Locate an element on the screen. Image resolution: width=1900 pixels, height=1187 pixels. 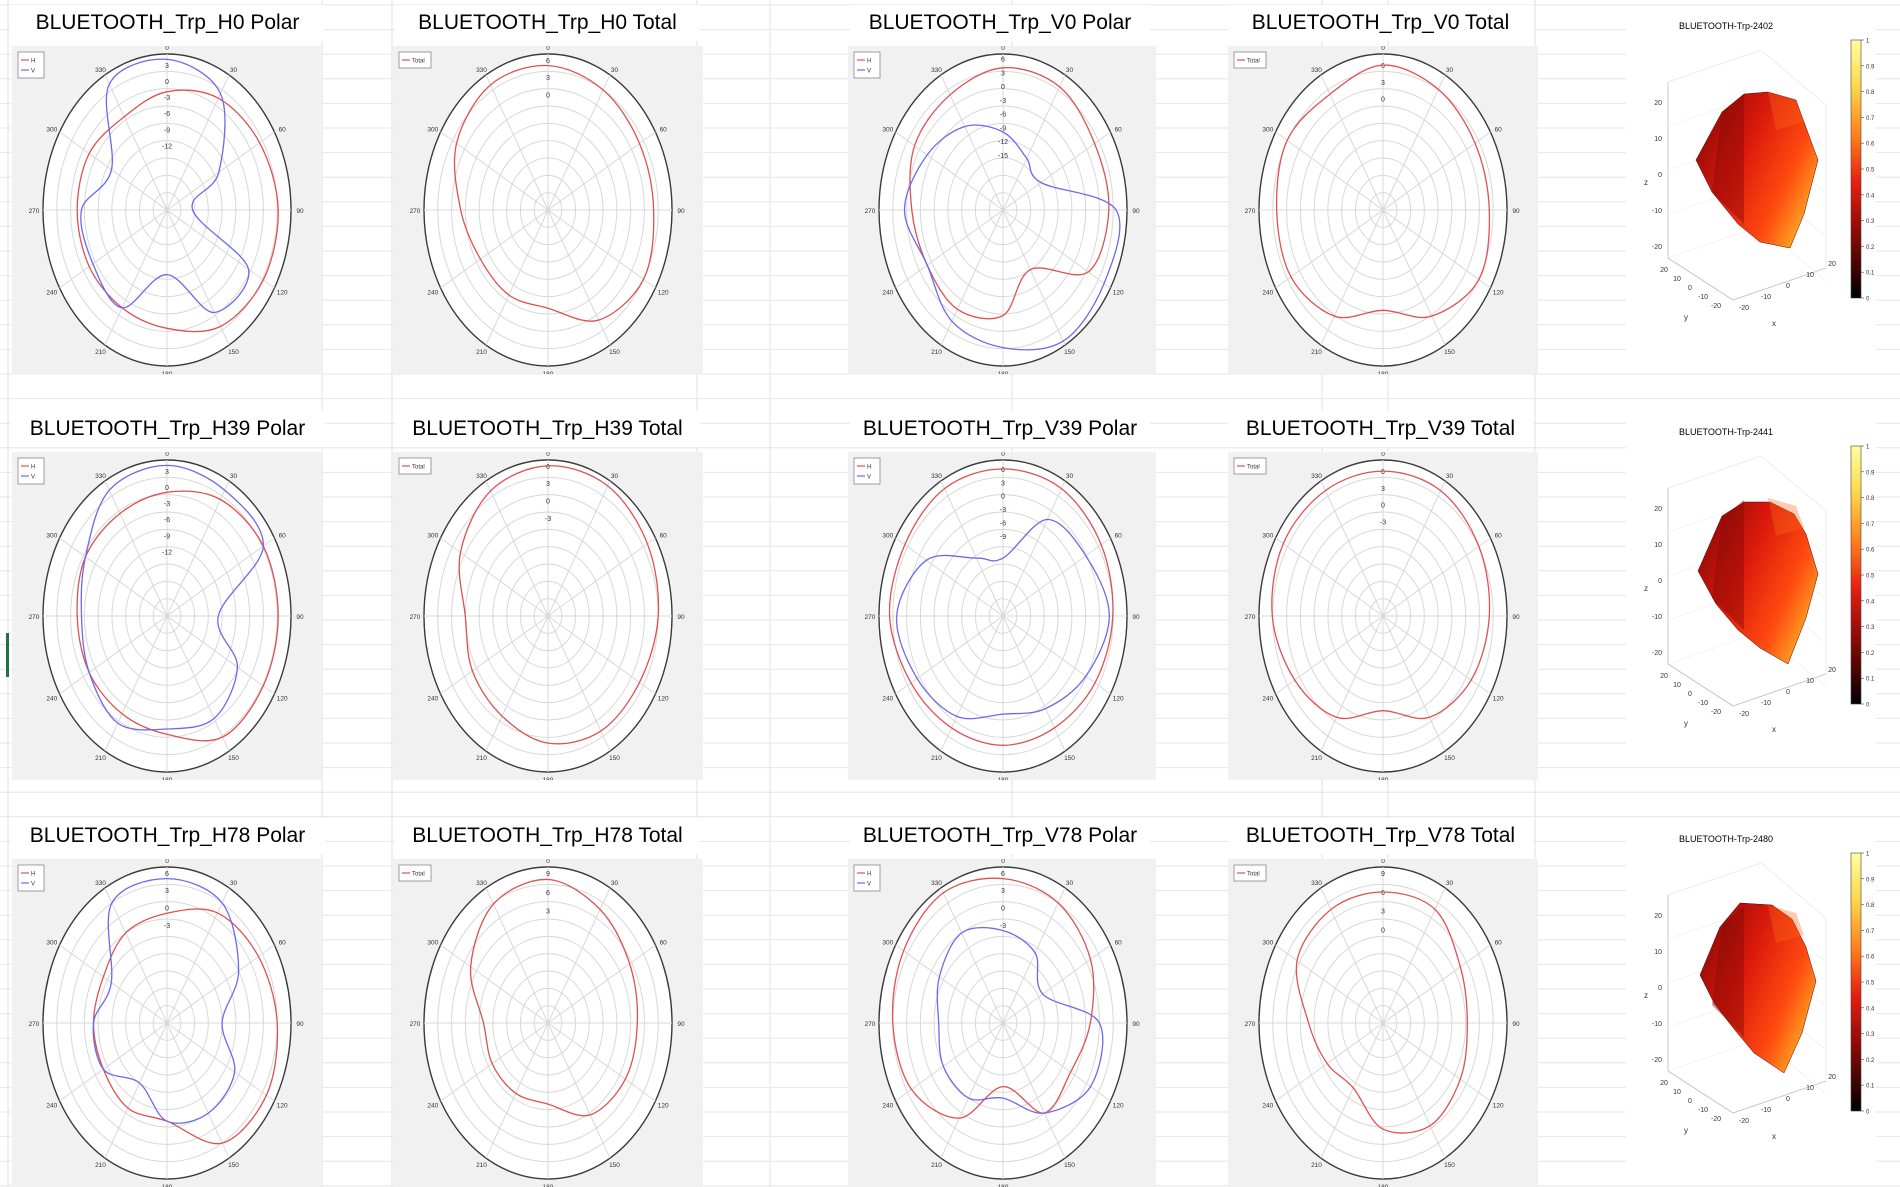
surface-title: BLUETOOTH-Trp-2402 is located at coordinates (1726, 26).